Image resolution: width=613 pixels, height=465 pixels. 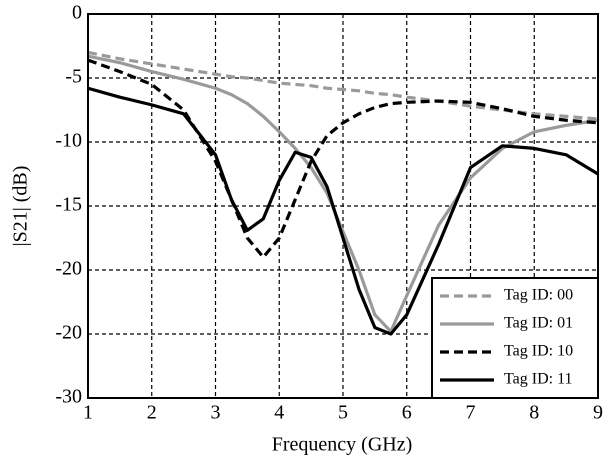 I want to click on series-line, so click(x=343, y=85).